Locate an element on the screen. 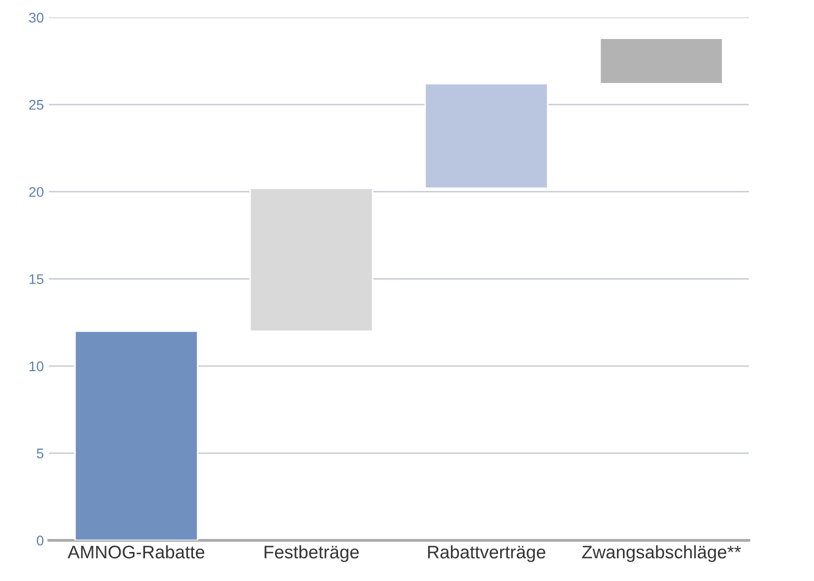  y-tick-label: 10 is located at coordinates (37, 366).